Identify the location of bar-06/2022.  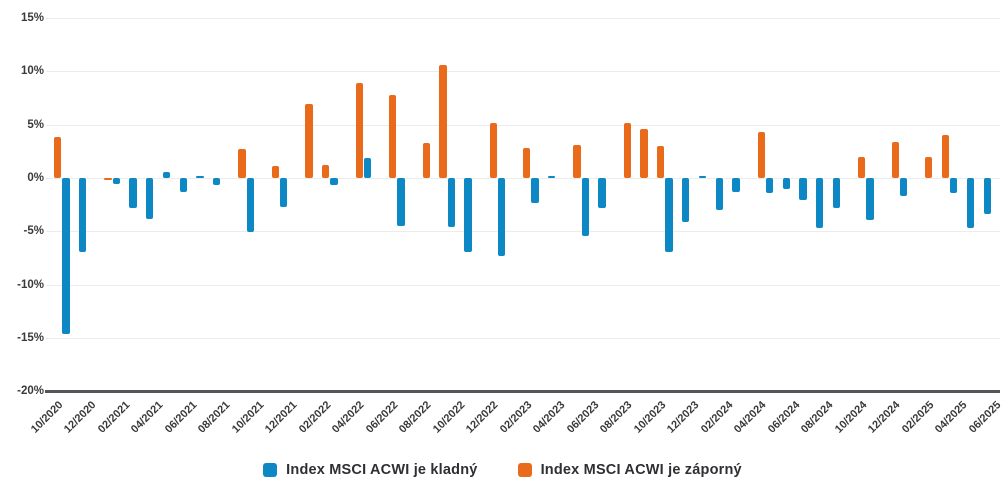
(393, 136).